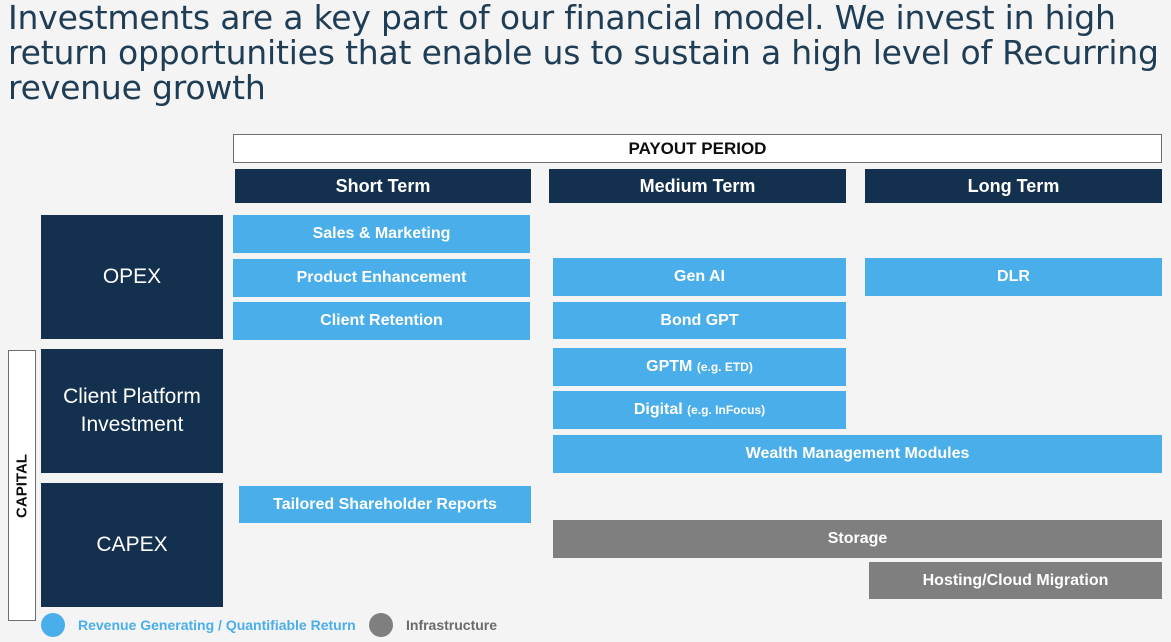 The height and width of the screenshot is (642, 1171). I want to click on payout-period-header: PAYOUT PERIOD, so click(697, 148).